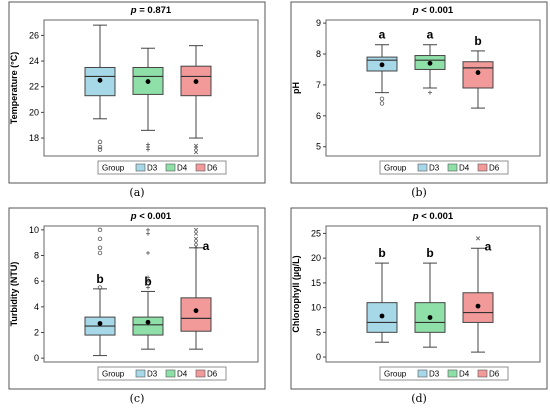 Image resolution: width=550 pixels, height=409 pixels. I want to click on box-d4: a, so click(430, 61).